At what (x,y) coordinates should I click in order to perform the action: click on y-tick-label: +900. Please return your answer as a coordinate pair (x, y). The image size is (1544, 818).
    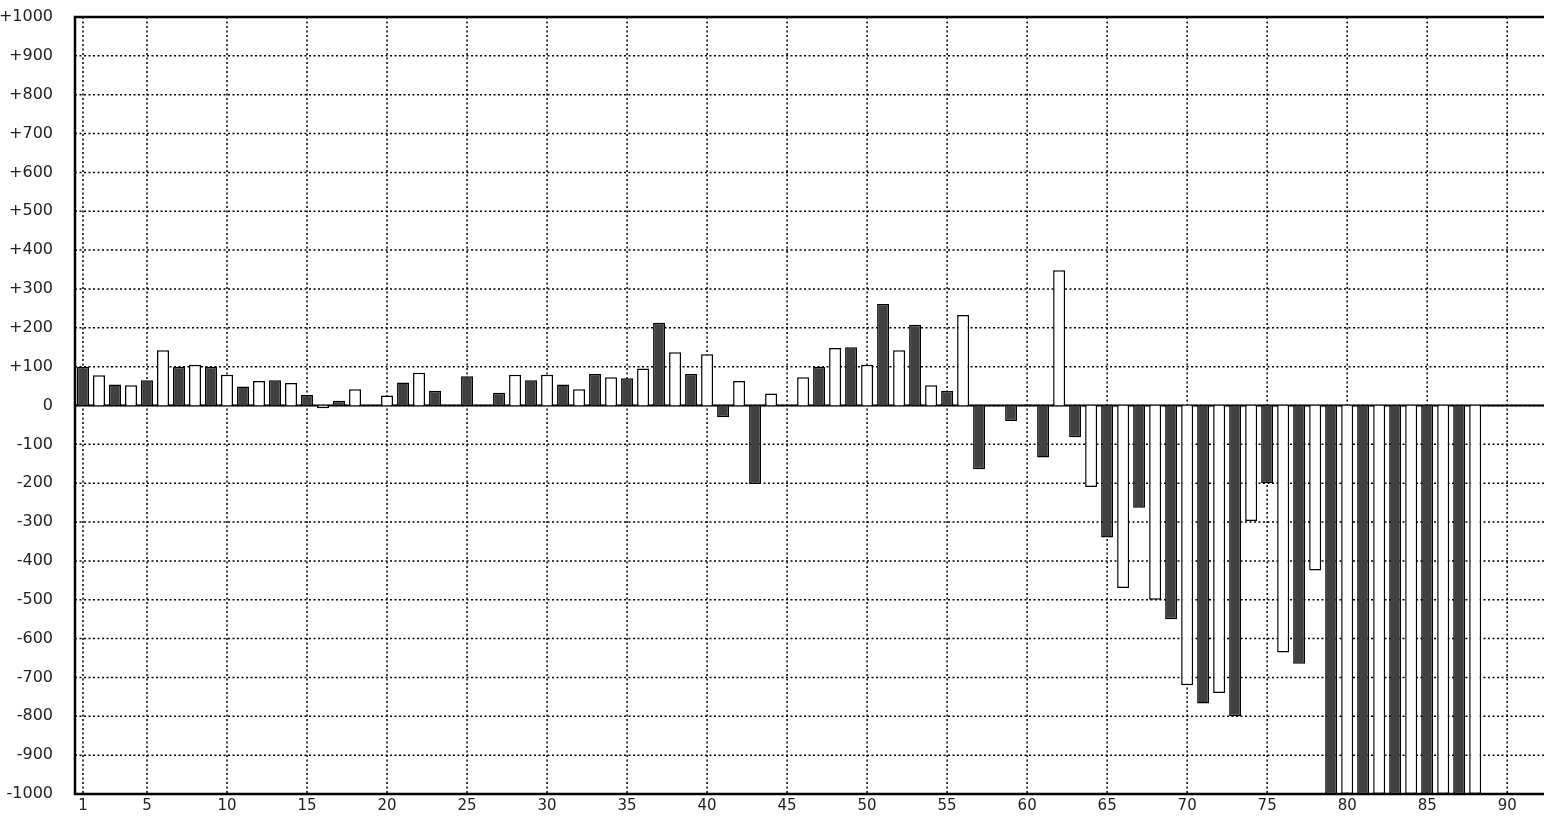
    Looking at the image, I should click on (31, 55).